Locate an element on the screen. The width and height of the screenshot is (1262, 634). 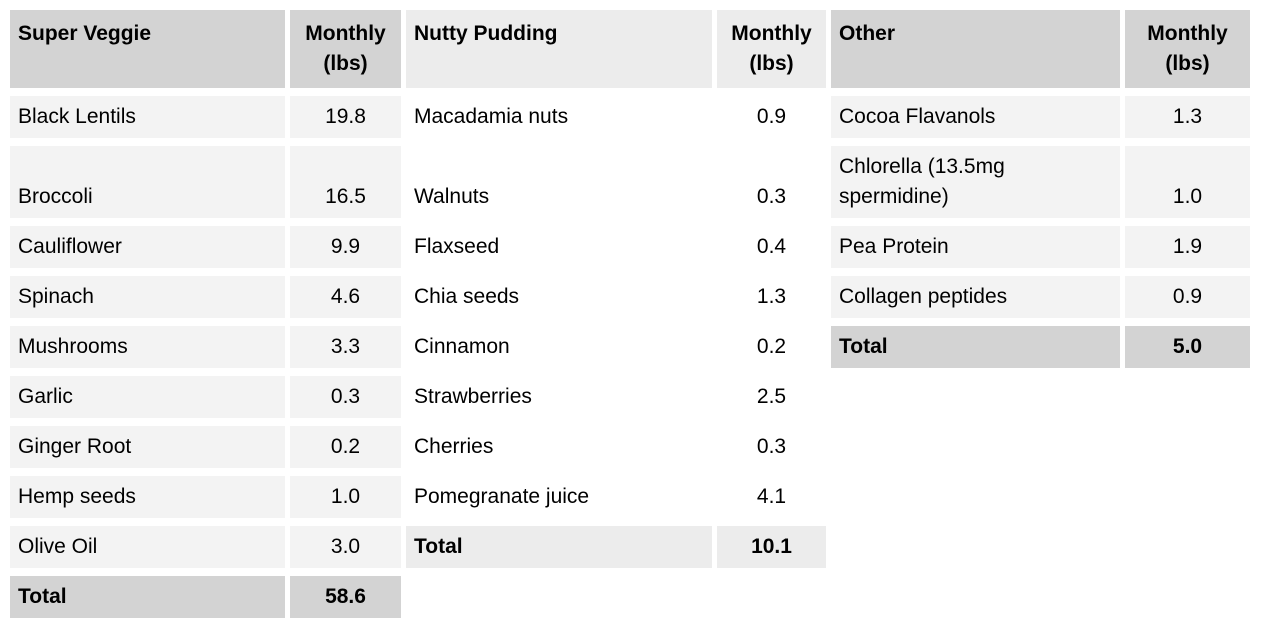
ingredient-name-cell: Pea Protein is located at coordinates (975, 247).